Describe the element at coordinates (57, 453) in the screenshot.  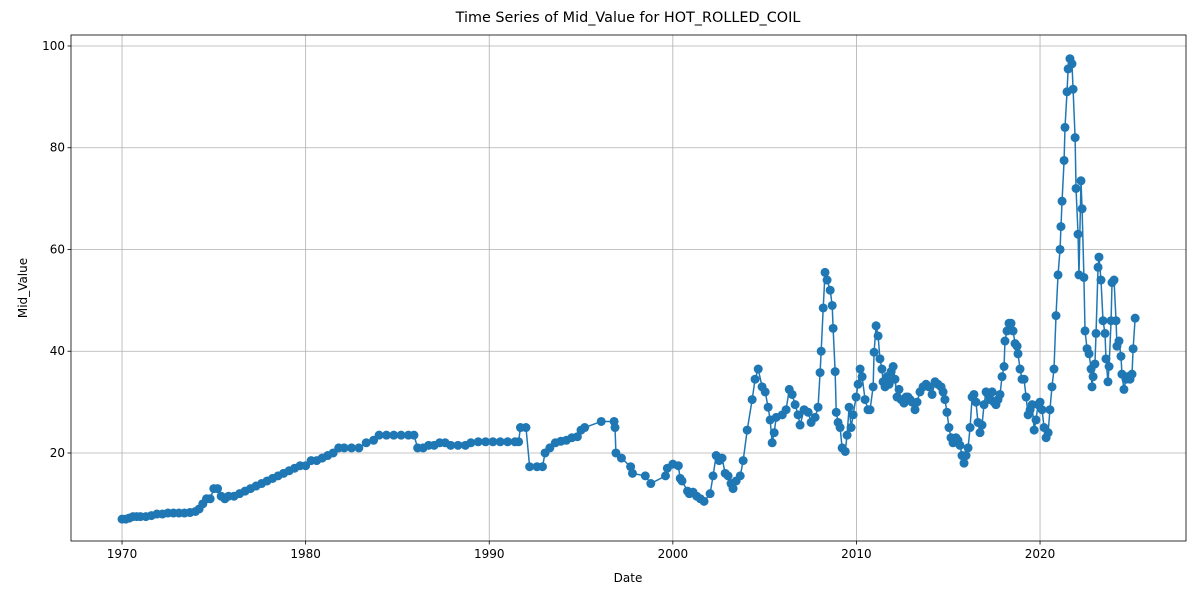
I see `y-tick-label: 20` at that location.